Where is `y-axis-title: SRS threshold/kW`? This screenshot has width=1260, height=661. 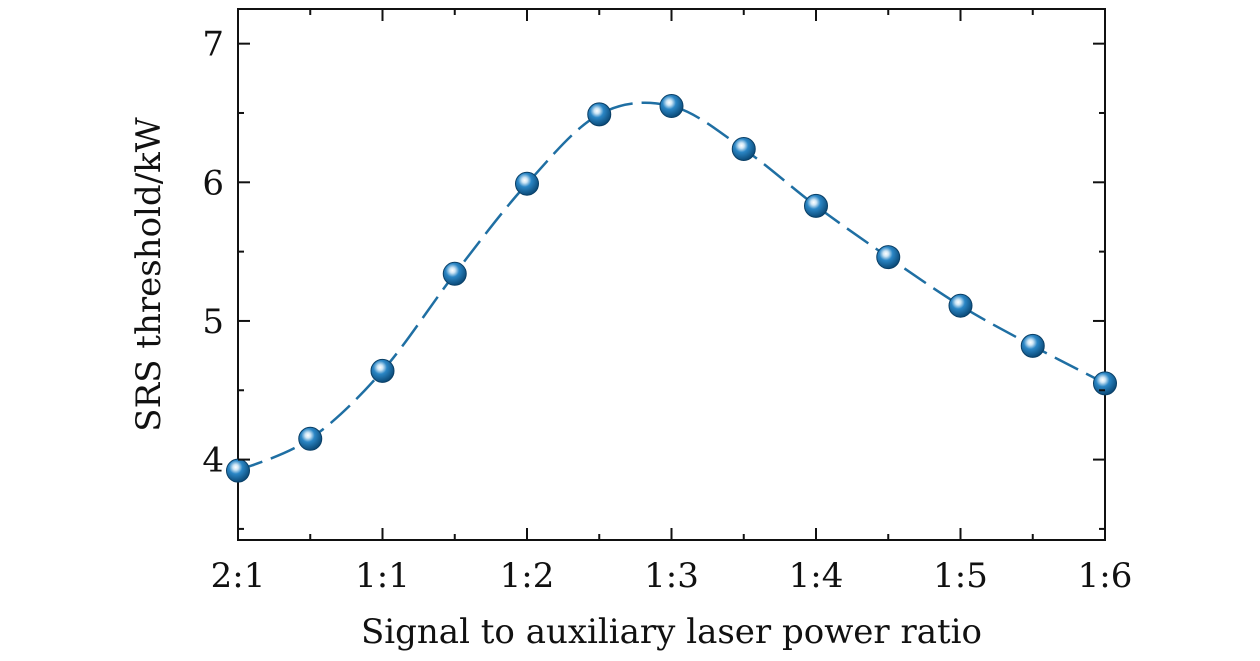
y-axis-title: SRS threshold/kW is located at coordinates (149, 274).